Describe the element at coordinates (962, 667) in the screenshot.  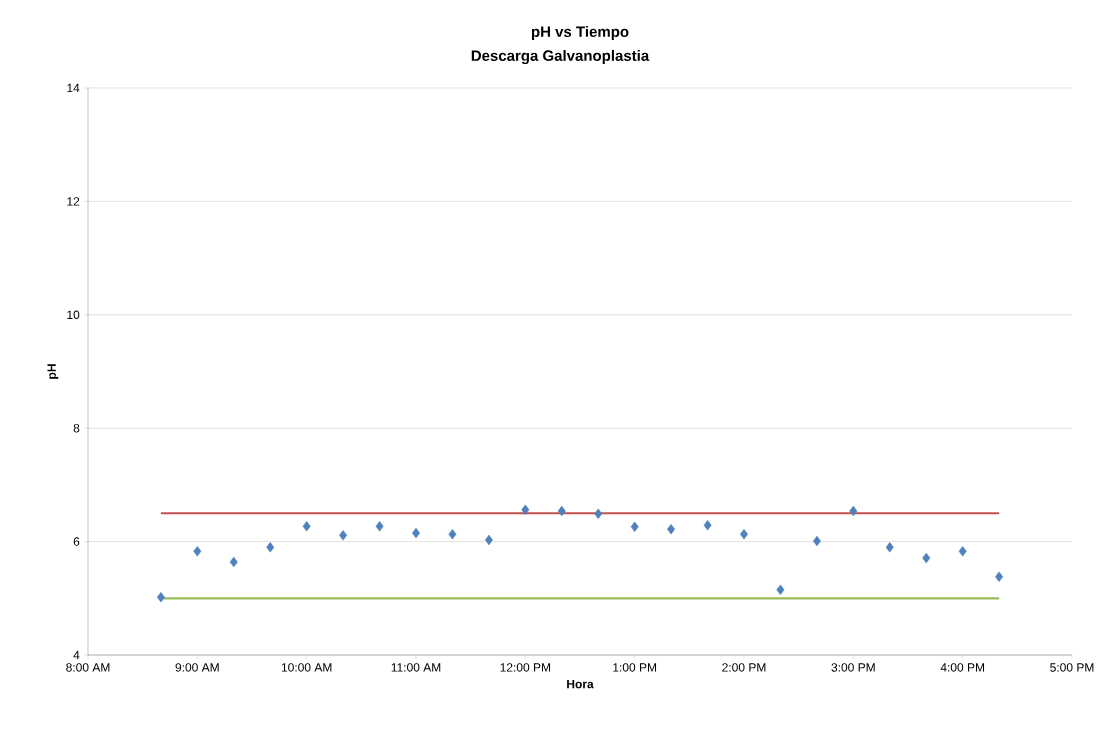
I see `x-tick-label: 4:00 PM` at that location.